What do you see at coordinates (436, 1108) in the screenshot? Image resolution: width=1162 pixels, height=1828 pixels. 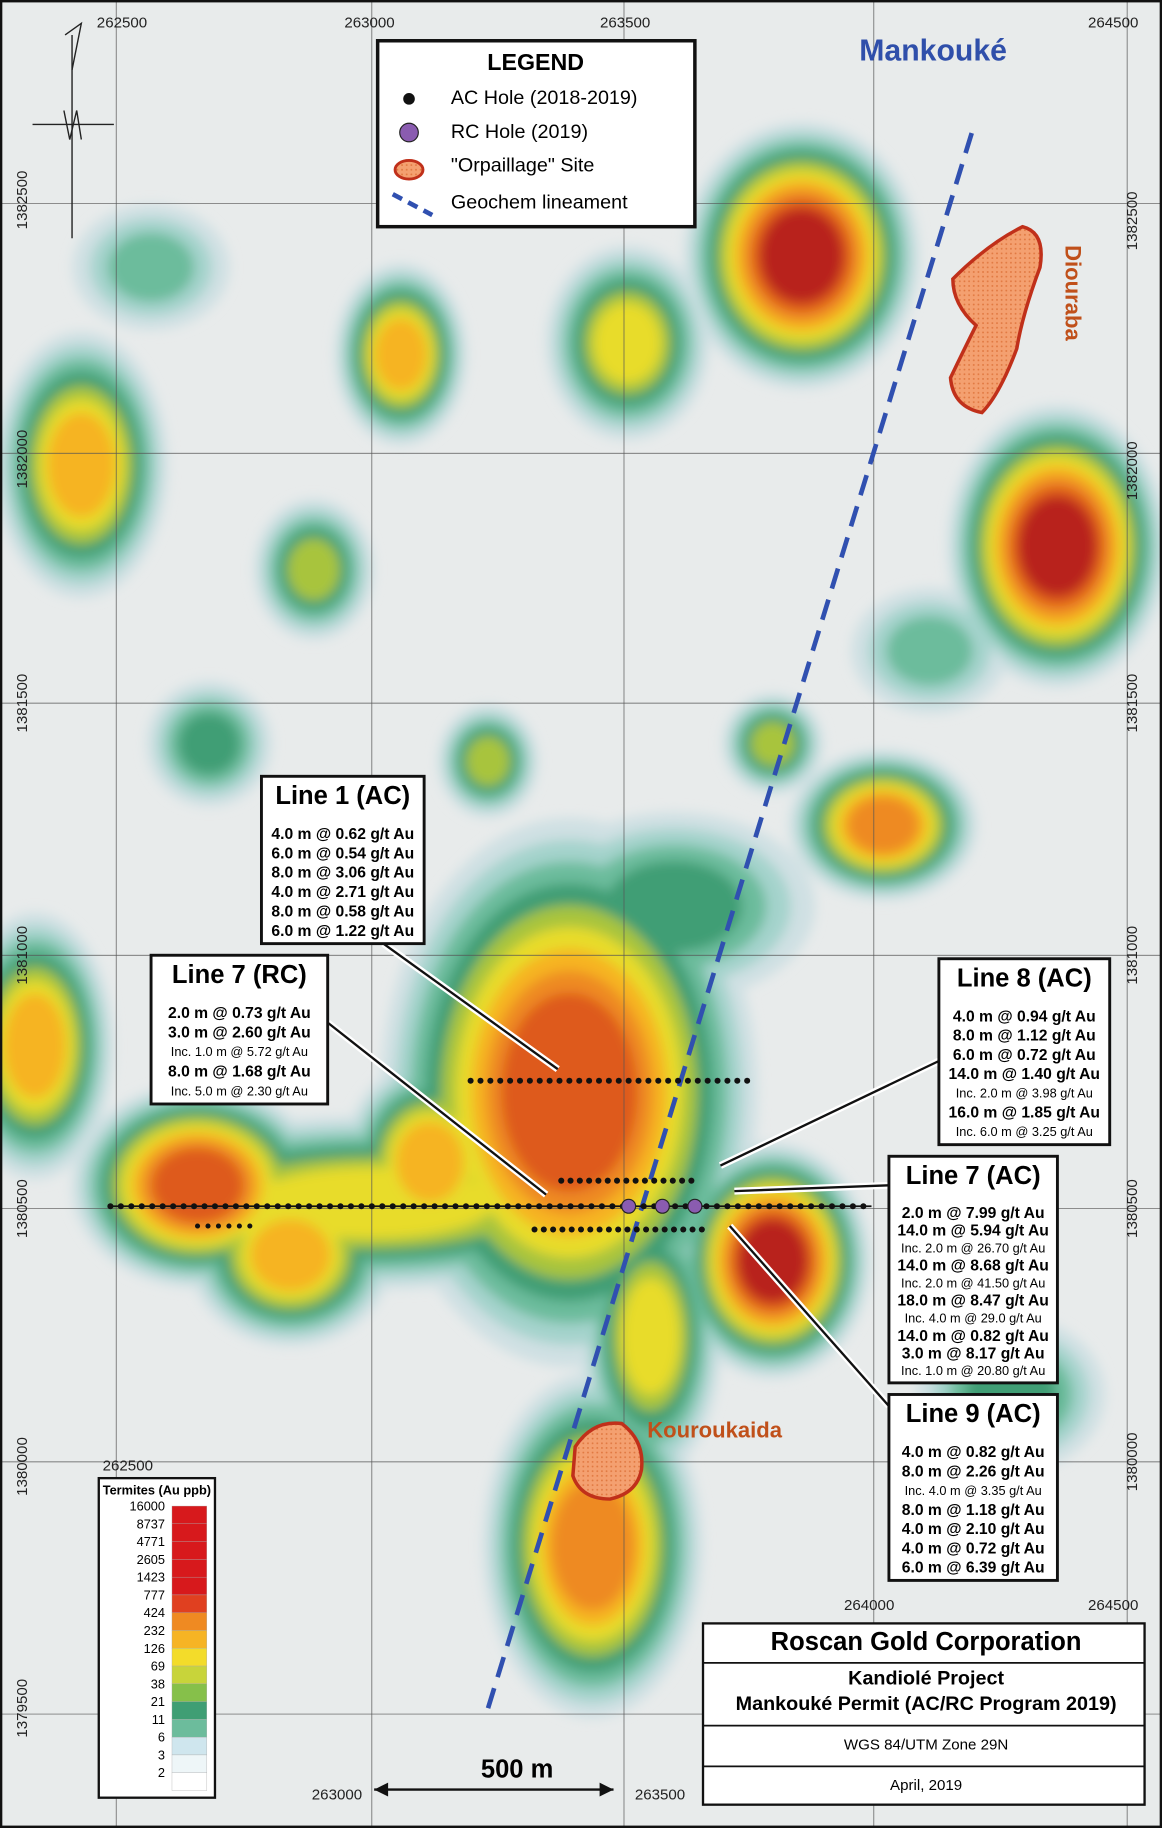 I see `leader-line` at bounding box center [436, 1108].